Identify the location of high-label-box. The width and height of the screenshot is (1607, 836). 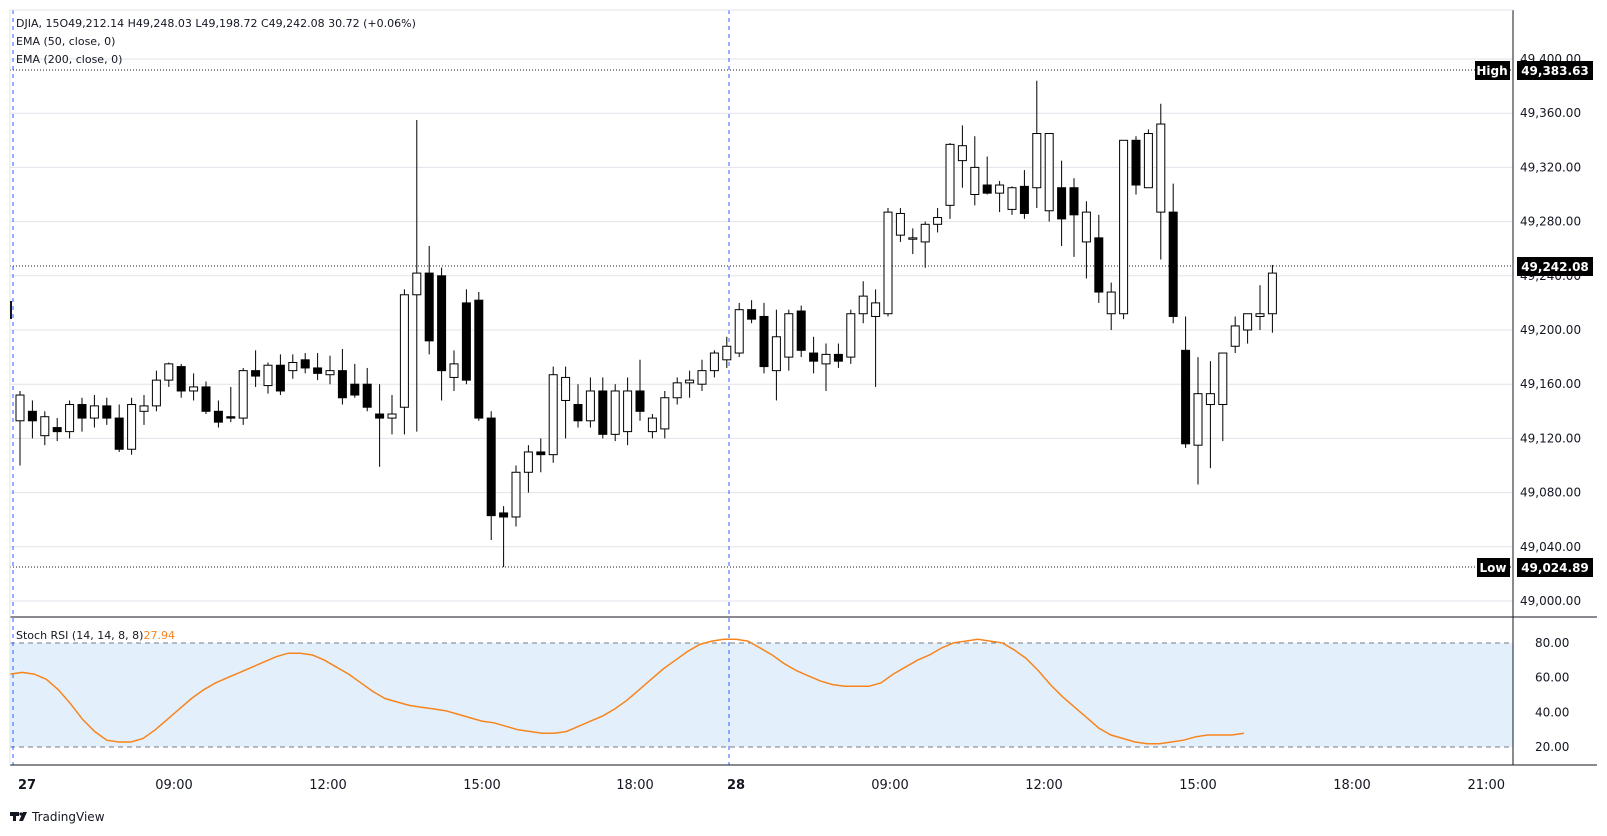
(1492, 70).